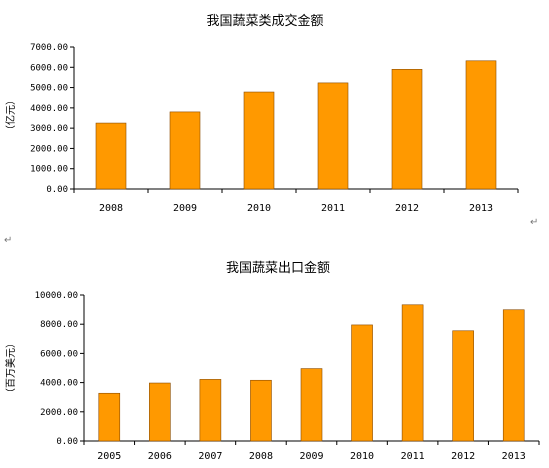  Describe the element at coordinates (49, 170) in the screenshot. I see `y-tick-label: 1000.00` at that location.